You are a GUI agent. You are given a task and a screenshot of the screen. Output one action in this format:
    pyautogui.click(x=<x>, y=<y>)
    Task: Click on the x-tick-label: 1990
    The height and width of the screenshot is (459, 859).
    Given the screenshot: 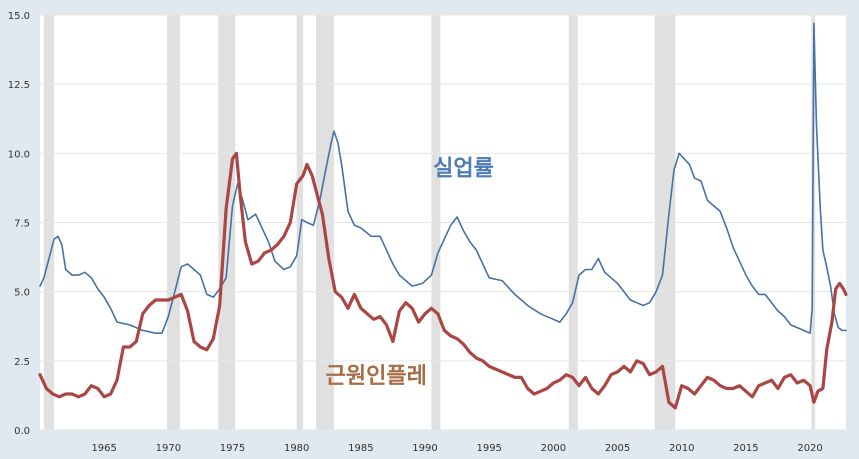 What is the action you would take?
    pyautogui.click(x=424, y=448)
    